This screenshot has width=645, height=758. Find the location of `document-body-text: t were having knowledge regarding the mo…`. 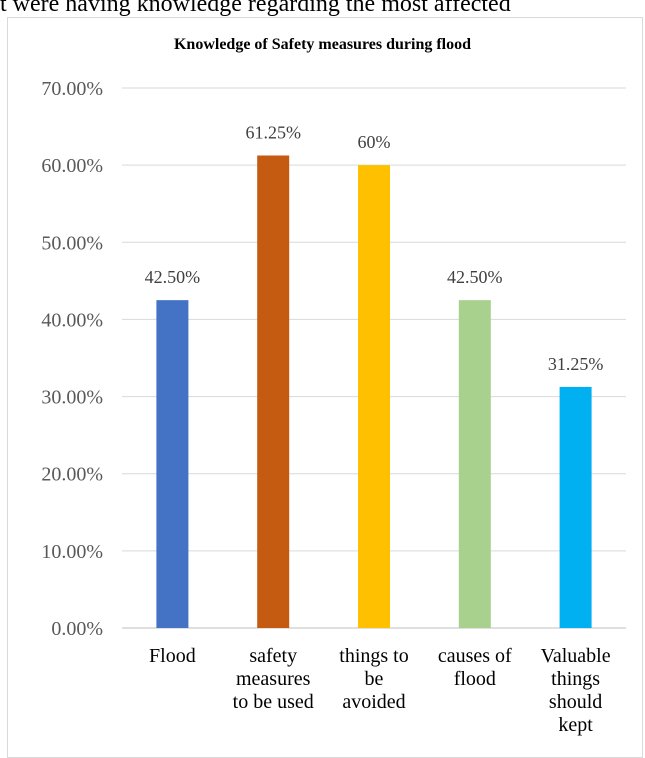

document-body-text: t were having knowledge regarding the mo… is located at coordinates (255, 8).